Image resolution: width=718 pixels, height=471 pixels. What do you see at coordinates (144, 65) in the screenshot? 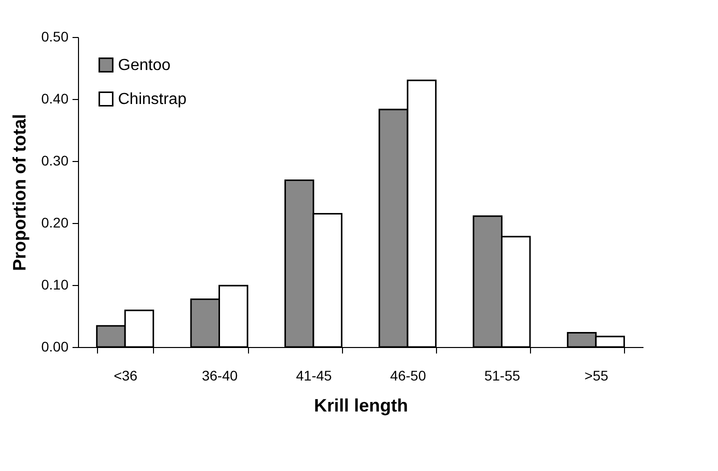
I see `legend-label: Gentoo` at bounding box center [144, 65].